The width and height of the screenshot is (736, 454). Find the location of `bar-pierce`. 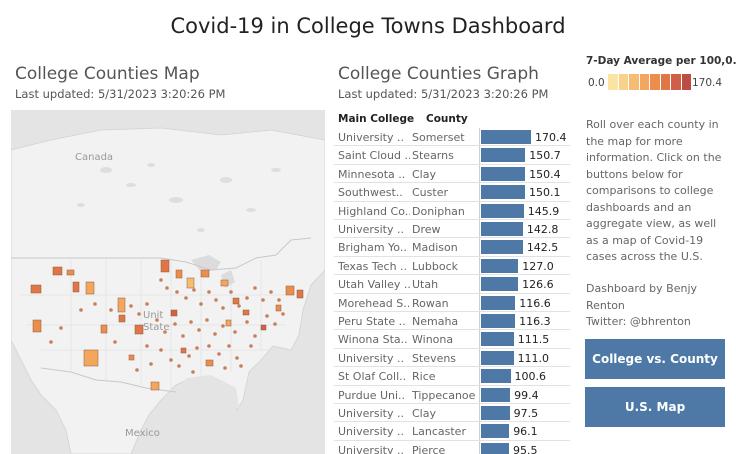

bar-pierce is located at coordinates (495, 448).